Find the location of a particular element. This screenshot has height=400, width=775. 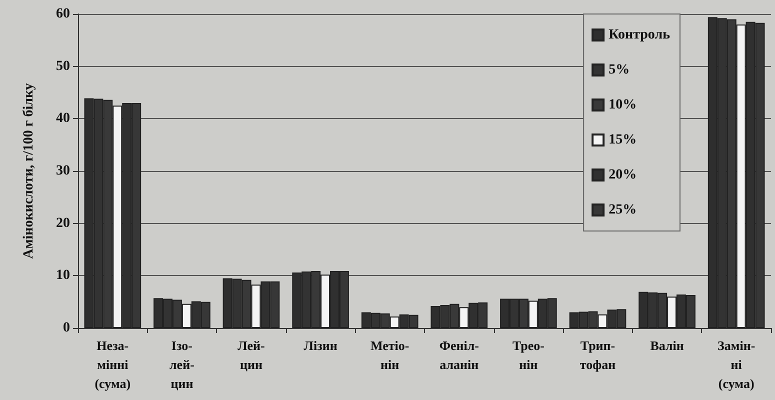

y-axis-title: Амінокислоти, г/100 г білку is located at coordinates (29, 171).